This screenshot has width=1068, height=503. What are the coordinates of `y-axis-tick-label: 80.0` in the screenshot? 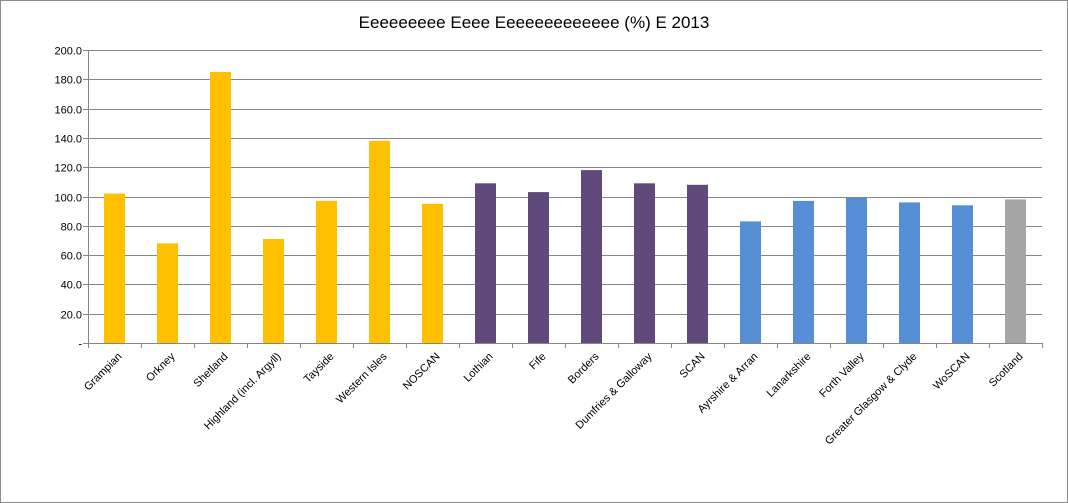 It's located at (71, 228).